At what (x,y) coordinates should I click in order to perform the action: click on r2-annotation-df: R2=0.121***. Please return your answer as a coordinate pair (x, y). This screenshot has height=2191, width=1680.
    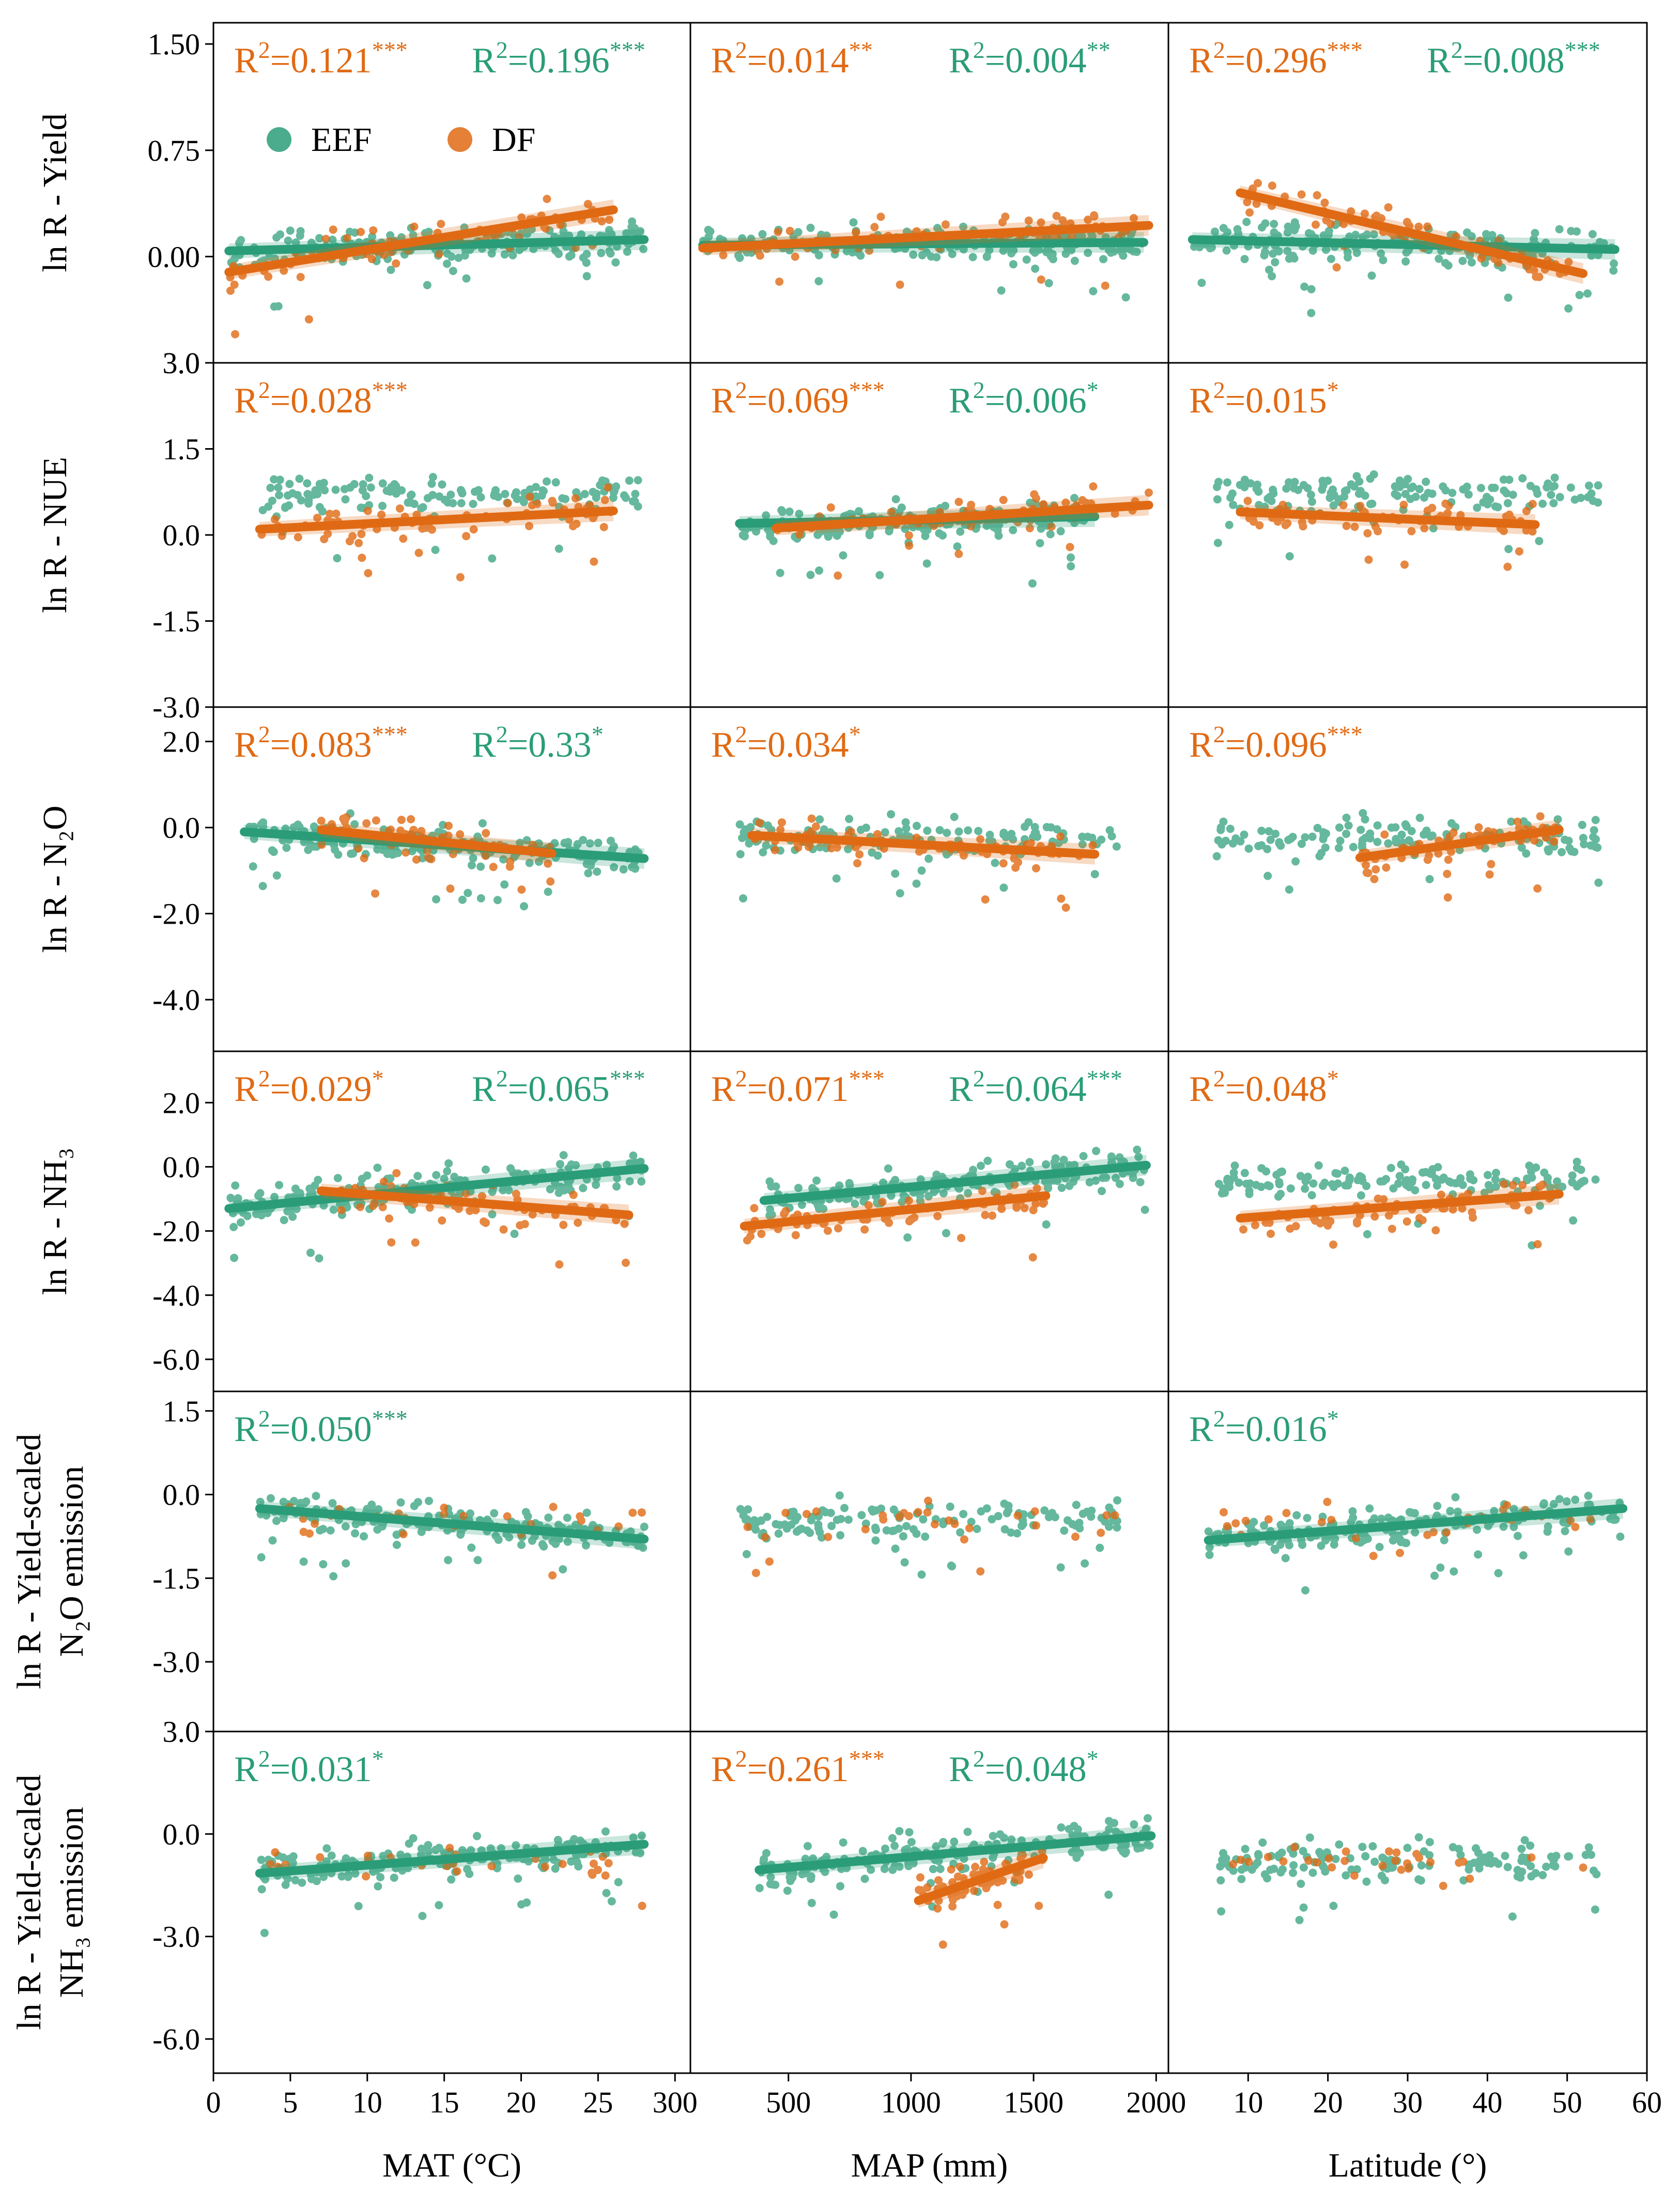
    Looking at the image, I should click on (321, 59).